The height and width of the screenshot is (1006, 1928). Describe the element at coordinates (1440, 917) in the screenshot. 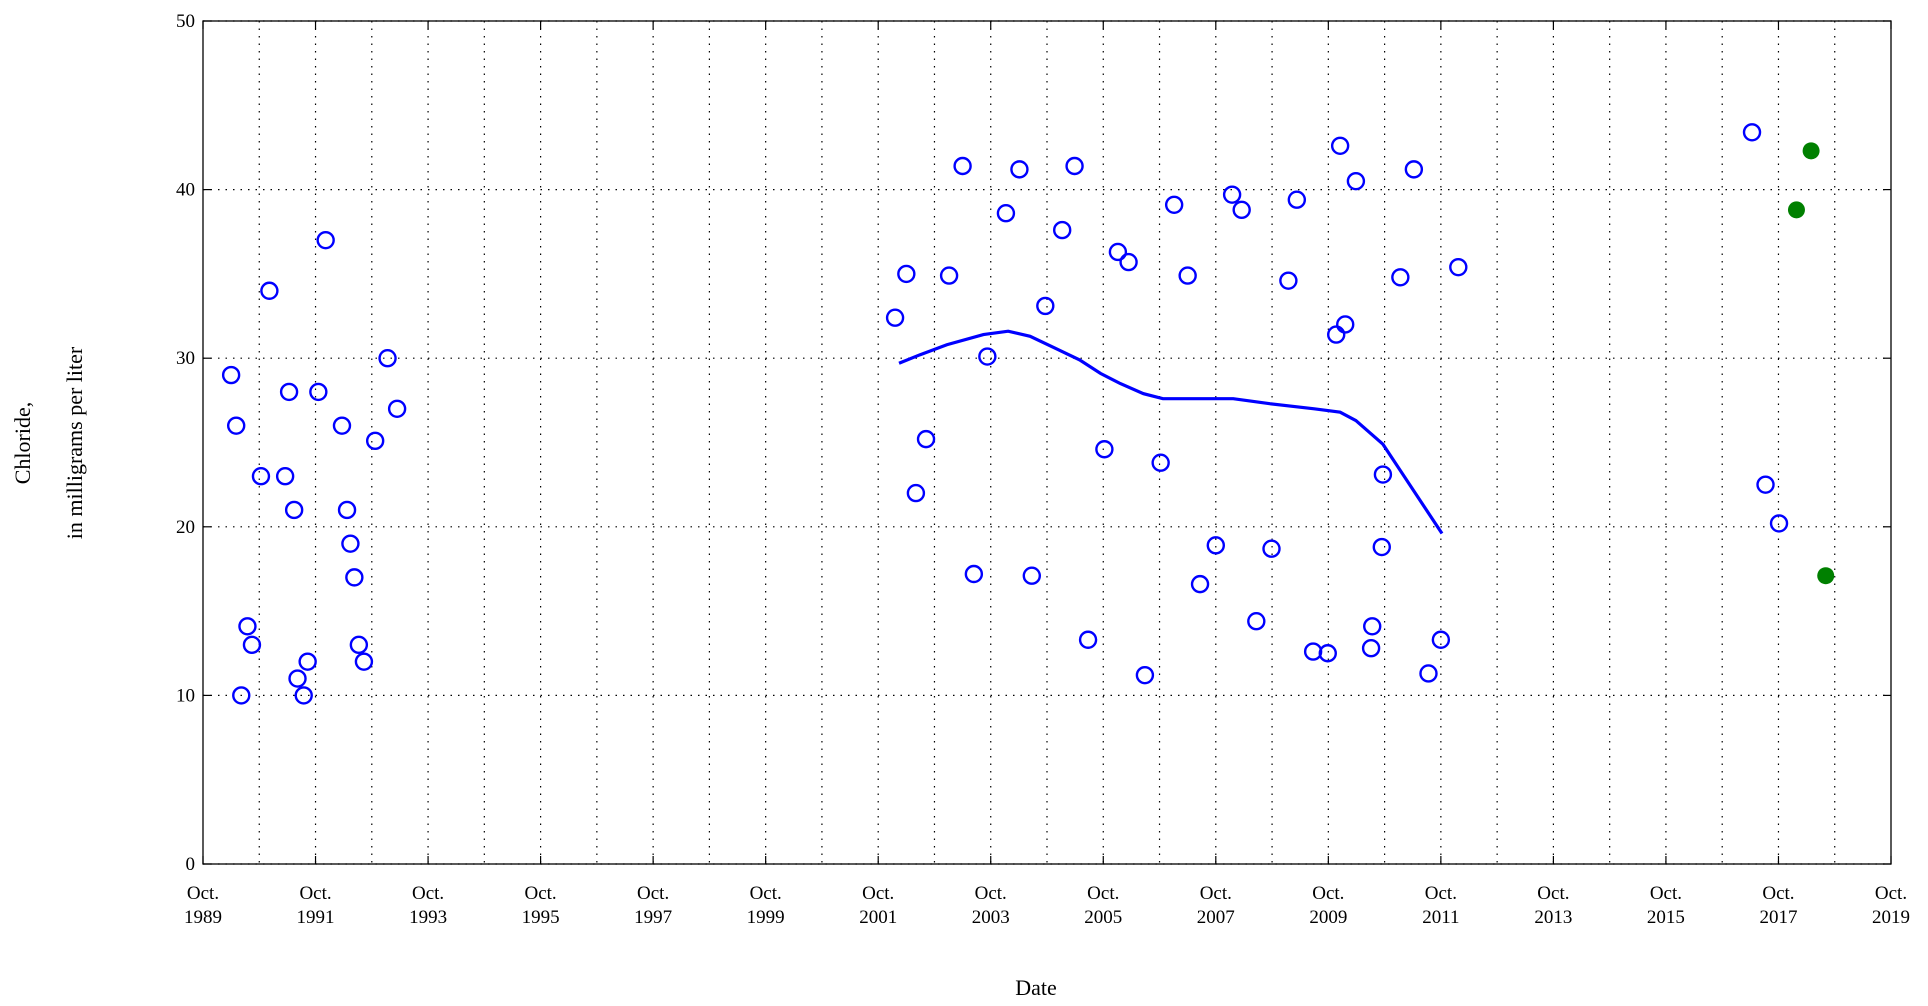

I see `x-tick-label-line: 2011` at that location.